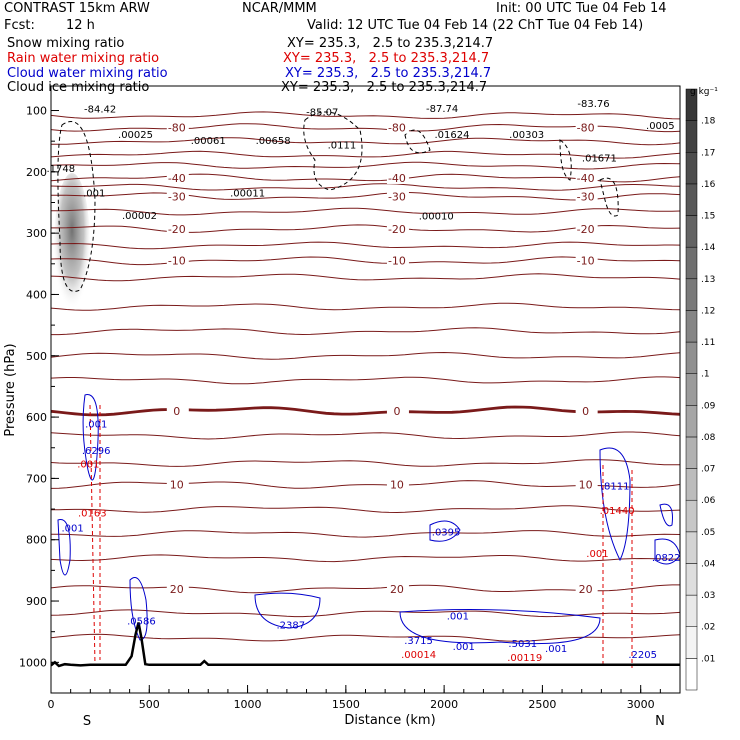 The height and width of the screenshot is (740, 740). I want to click on rain-label: .00014, so click(418, 655).